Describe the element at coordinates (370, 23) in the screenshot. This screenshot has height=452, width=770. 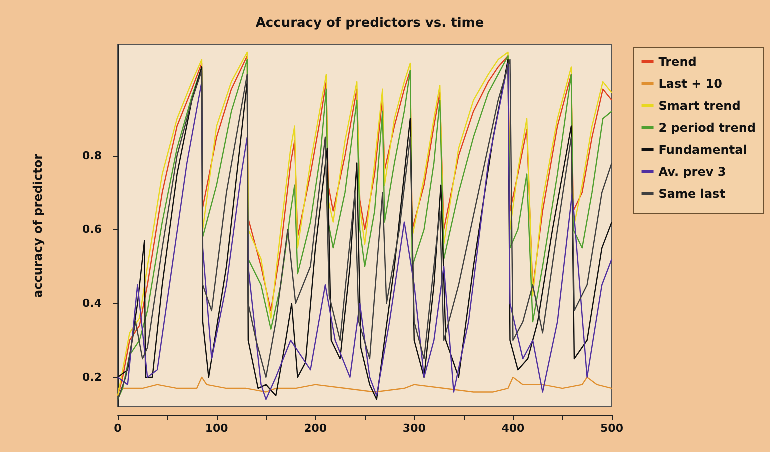
I see `chart-title: Accuracy of predictors vs. time` at that location.